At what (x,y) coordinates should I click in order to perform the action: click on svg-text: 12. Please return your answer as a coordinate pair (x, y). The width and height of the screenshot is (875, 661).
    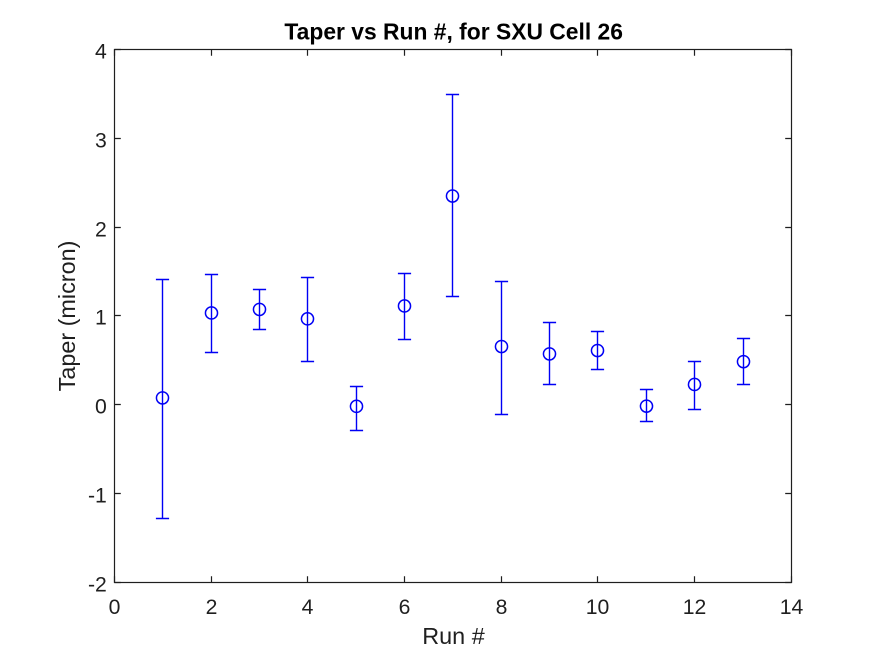
    Looking at the image, I should click on (695, 607).